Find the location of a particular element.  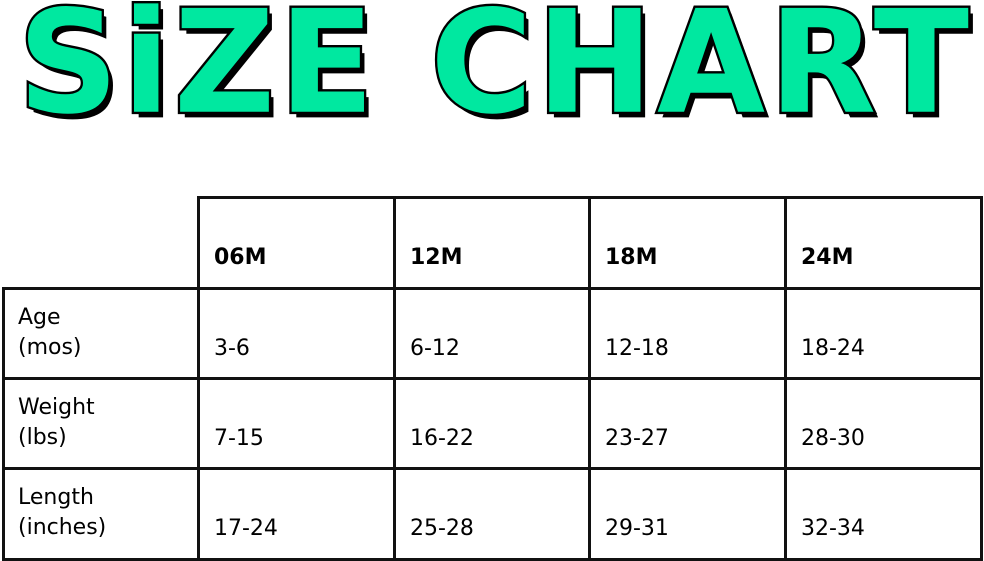

row-label: Length is located at coordinates (56, 497).